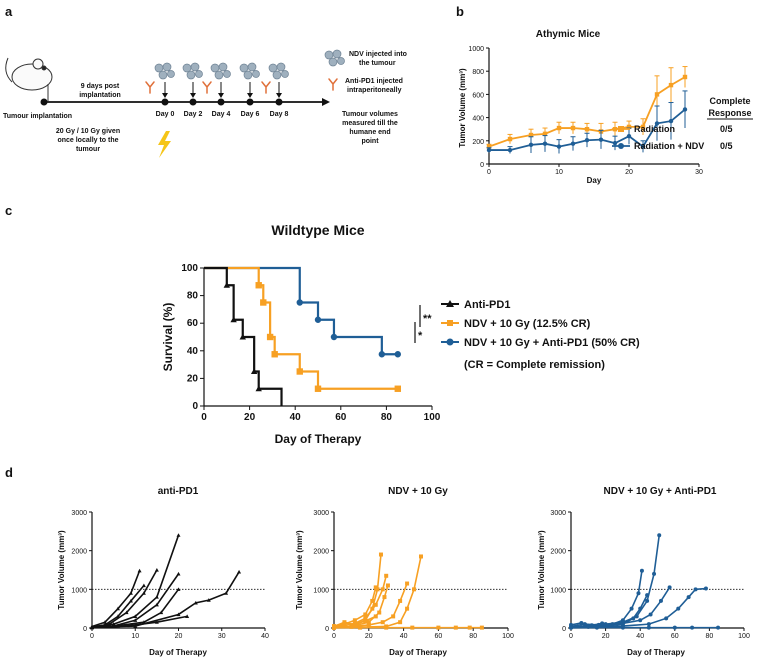 Image resolution: width=782 pixels, height=662 pixels. What do you see at coordinates (204, 417) in the screenshot?
I see `chart-c-x-tick-label: 0` at bounding box center [204, 417].